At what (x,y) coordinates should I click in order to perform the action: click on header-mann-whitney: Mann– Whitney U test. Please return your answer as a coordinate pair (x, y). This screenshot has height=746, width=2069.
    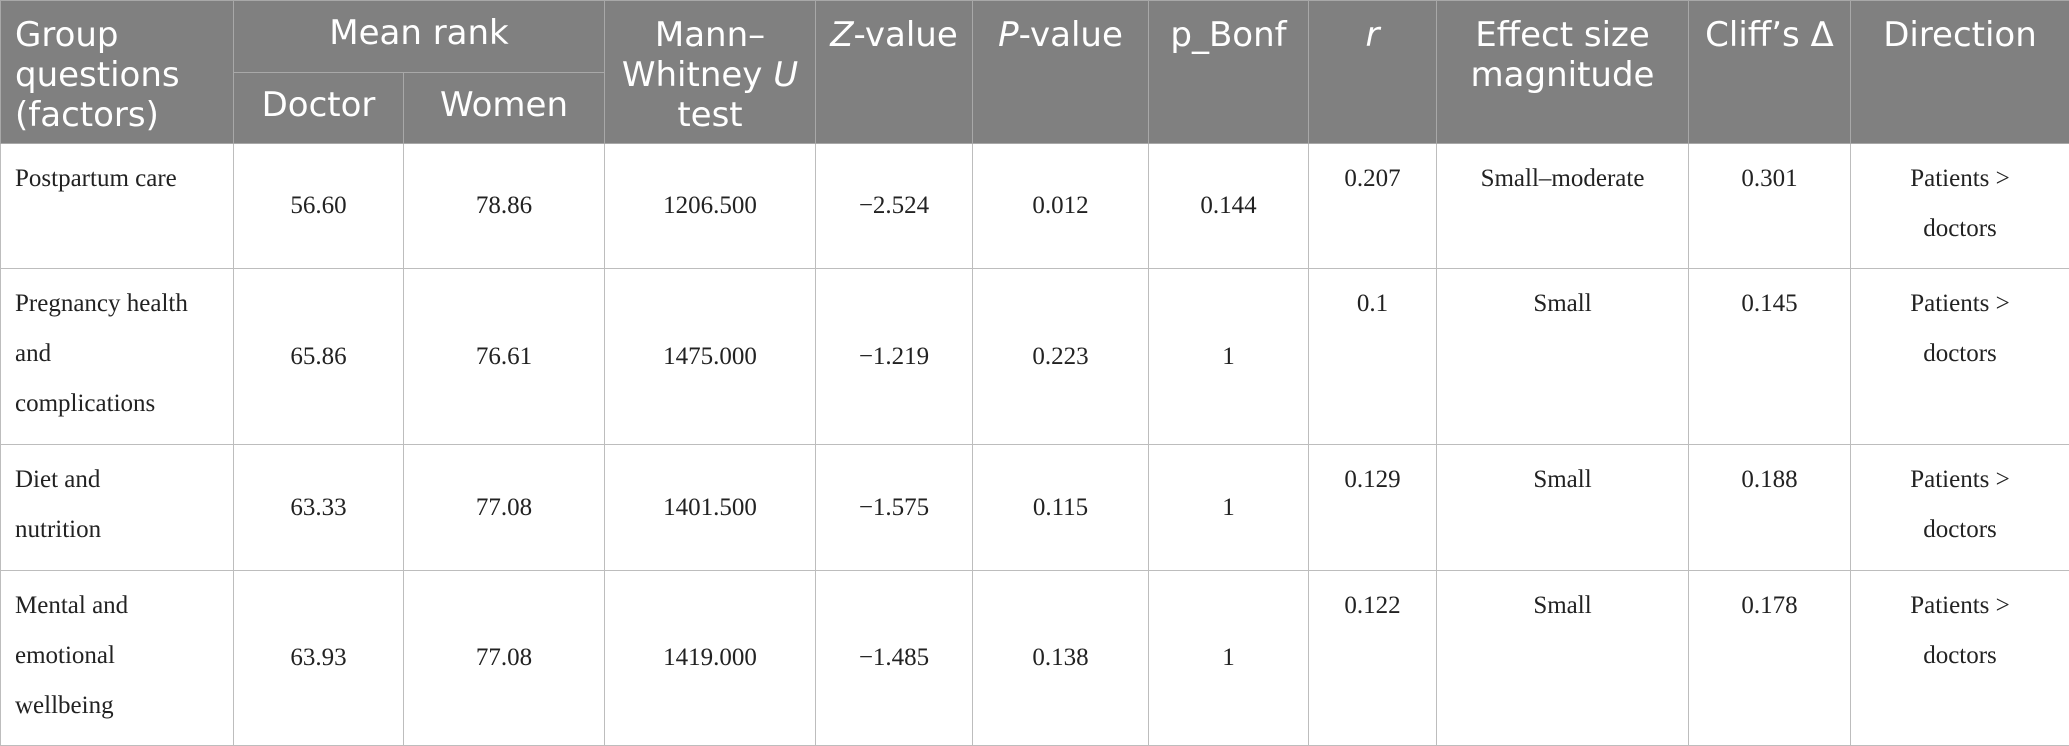
    Looking at the image, I should click on (710, 72).